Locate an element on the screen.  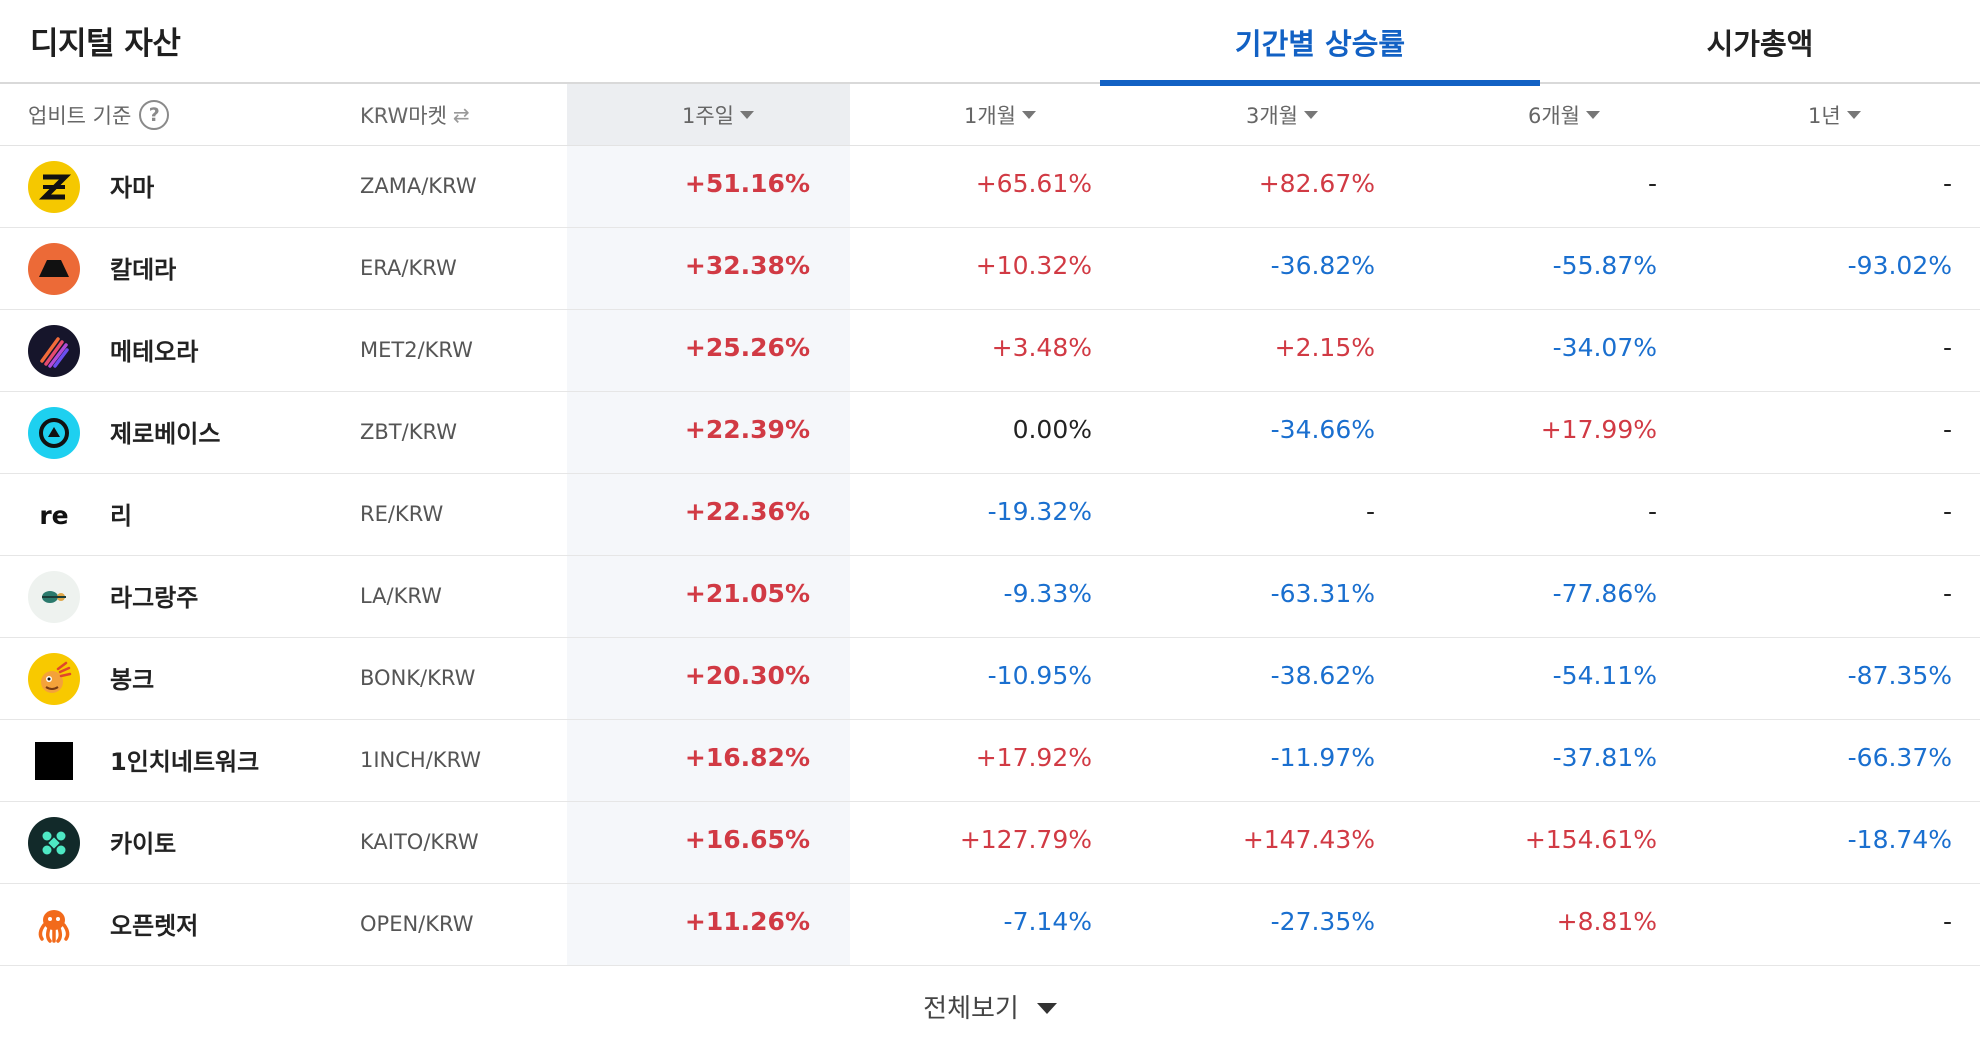
asset-pair: LA/KRW is located at coordinates (401, 596).